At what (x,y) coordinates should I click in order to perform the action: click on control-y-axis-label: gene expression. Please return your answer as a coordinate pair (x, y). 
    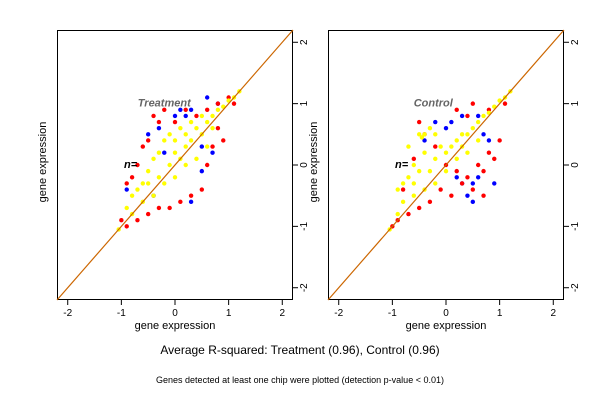
    Looking at the image, I should click on (314, 162).